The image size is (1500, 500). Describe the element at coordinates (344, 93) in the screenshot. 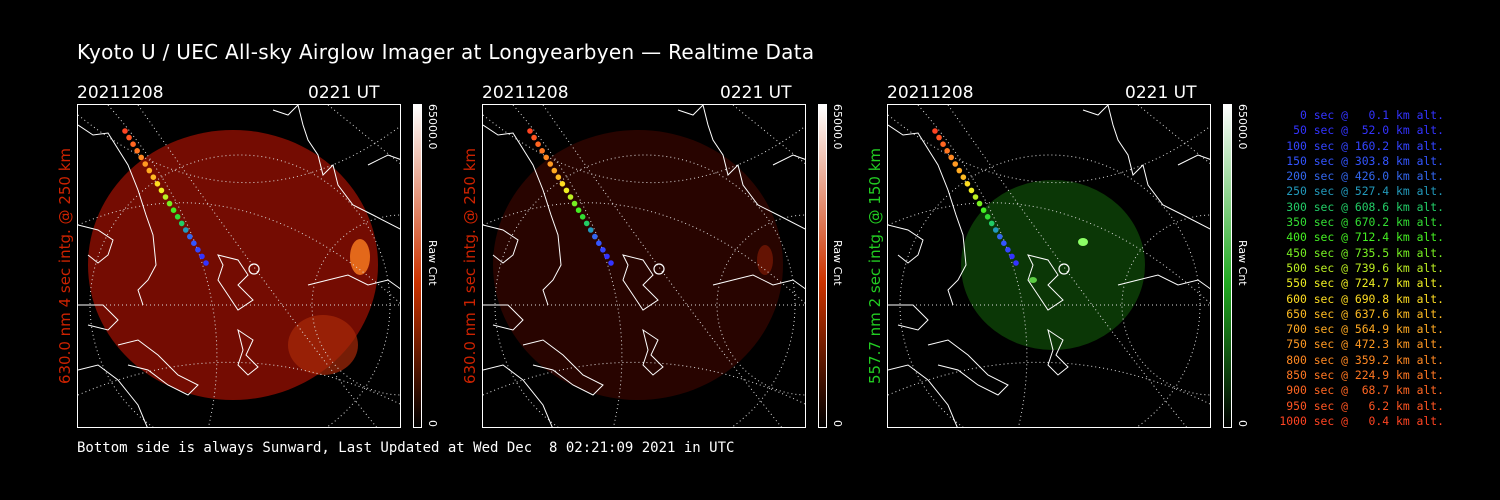

I see `panel-1-time: 0221 UT` at that location.